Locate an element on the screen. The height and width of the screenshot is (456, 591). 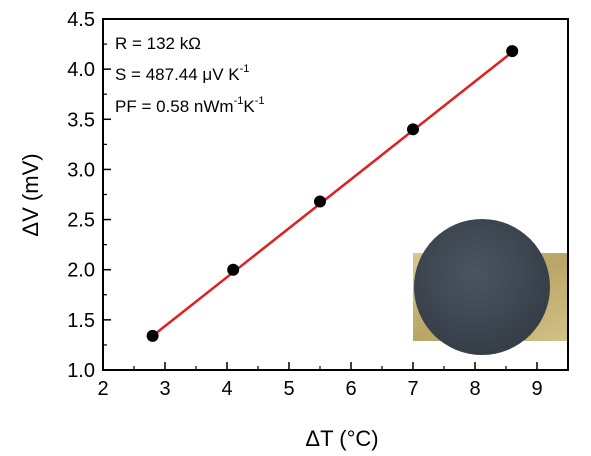
x-tick-label: 8 is located at coordinates (474, 389).